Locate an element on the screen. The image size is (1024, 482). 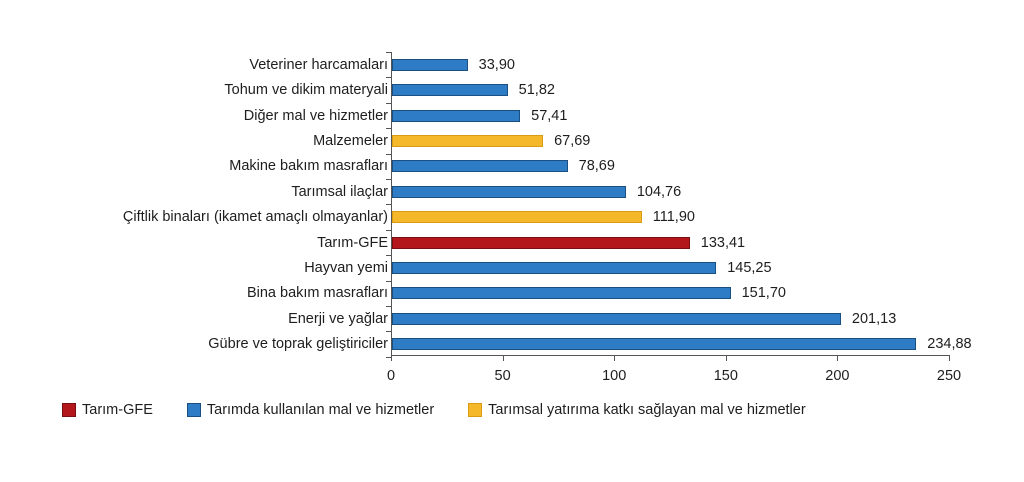
x-tick-label: 250 is located at coordinates (949, 376).